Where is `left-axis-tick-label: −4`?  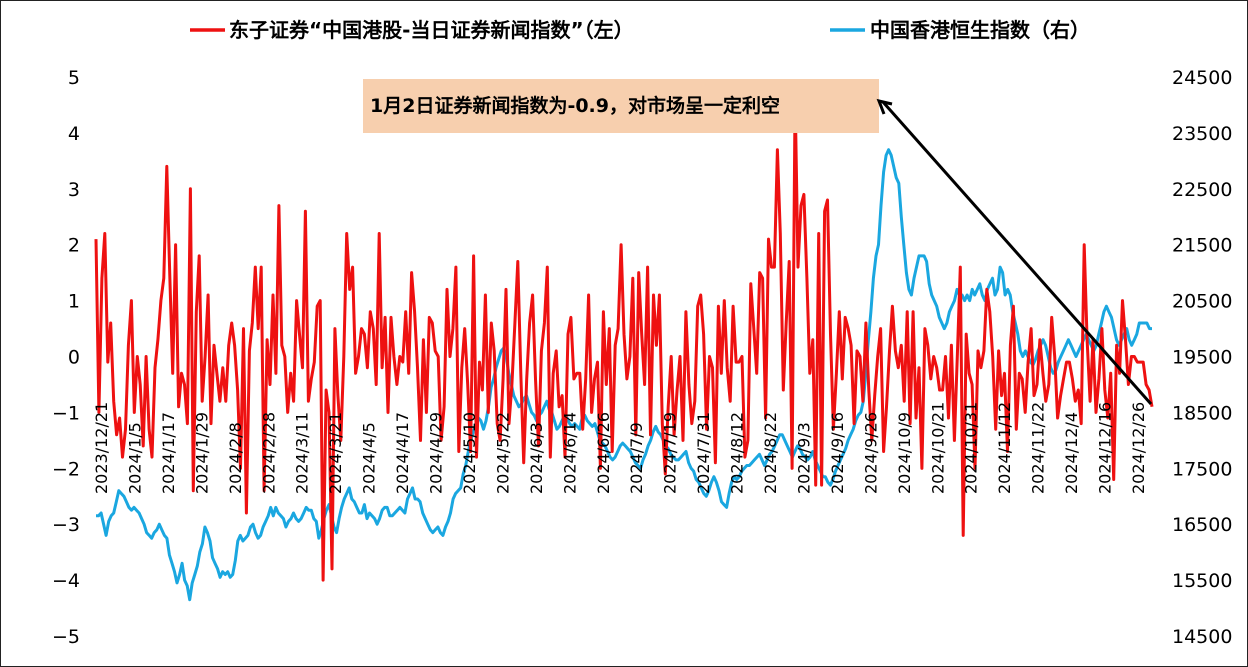 left-axis-tick-label: −4 is located at coordinates (66, 581).